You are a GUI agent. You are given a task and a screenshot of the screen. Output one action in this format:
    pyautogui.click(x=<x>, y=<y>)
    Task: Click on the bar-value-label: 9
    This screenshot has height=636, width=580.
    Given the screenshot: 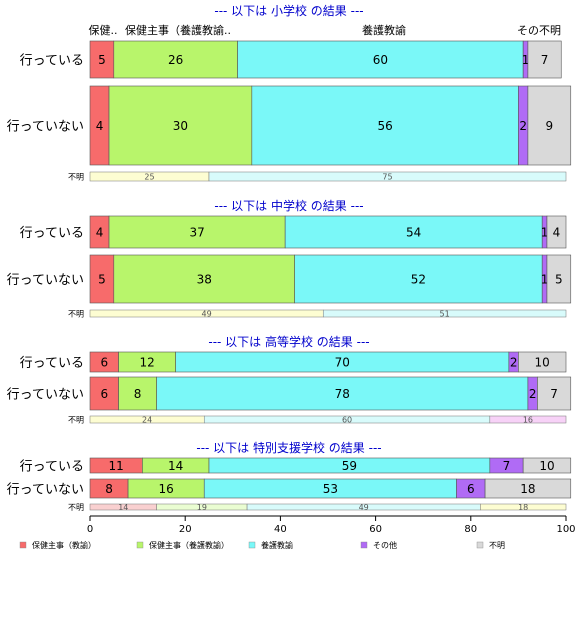 What is the action you would take?
    pyautogui.click(x=550, y=126)
    